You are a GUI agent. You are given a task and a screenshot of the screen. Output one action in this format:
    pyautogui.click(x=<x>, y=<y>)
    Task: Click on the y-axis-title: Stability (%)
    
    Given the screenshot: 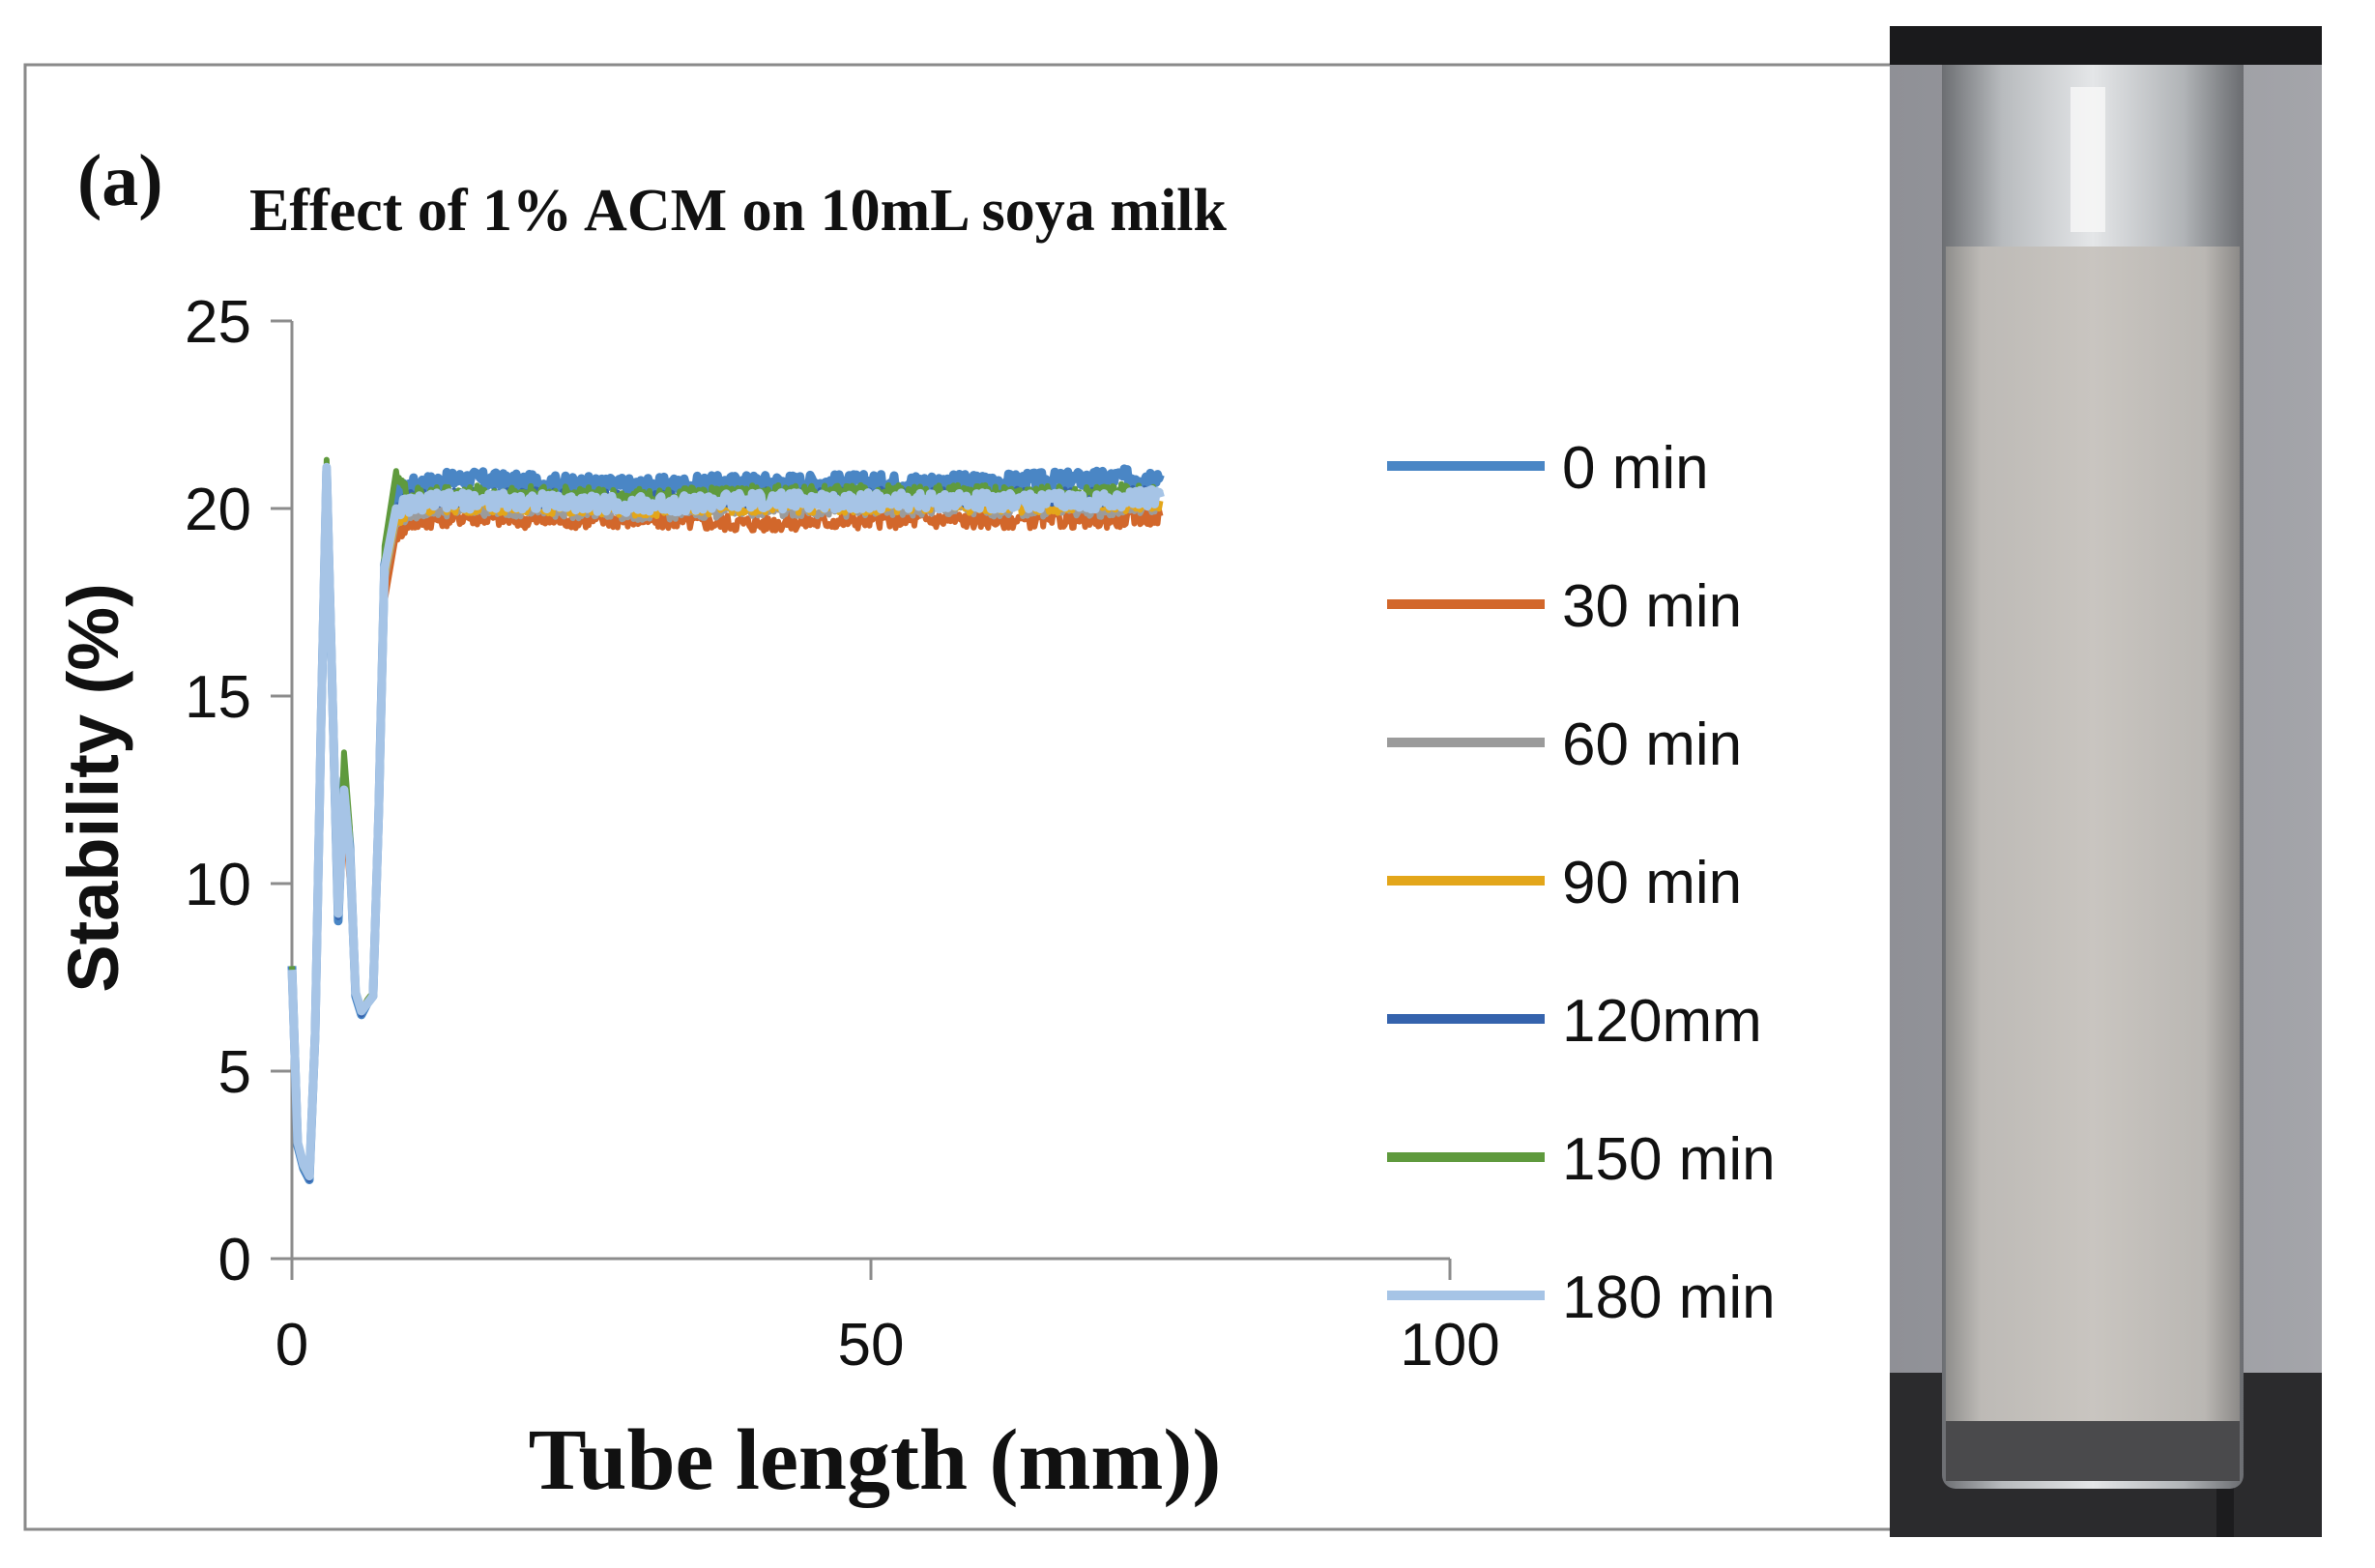 What is the action you would take?
    pyautogui.click(x=93, y=787)
    